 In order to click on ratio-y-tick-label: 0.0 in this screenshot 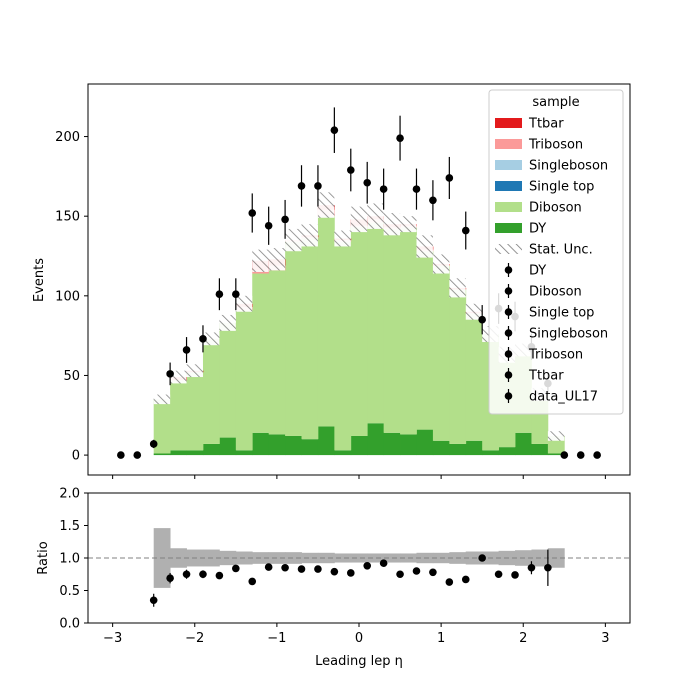, I will do `click(69, 624)`.